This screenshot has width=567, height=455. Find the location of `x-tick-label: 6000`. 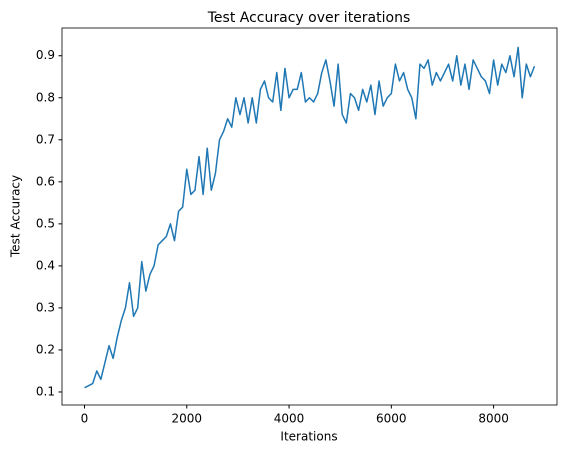

x-tick-label: 6000 is located at coordinates (391, 419).